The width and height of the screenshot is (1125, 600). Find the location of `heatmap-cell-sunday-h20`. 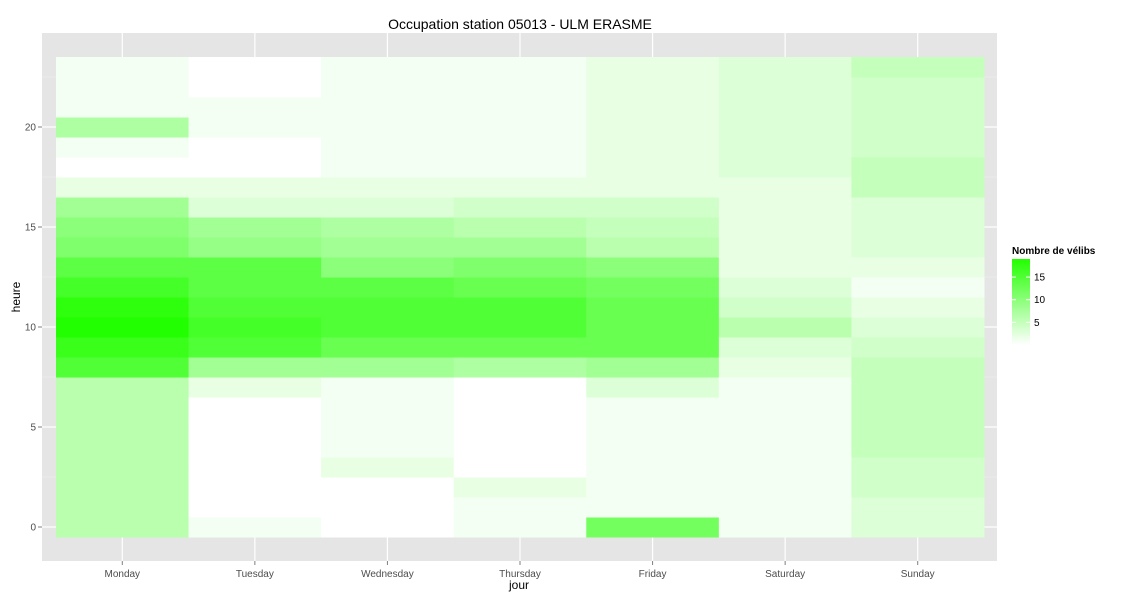

heatmap-cell-sunday-h20 is located at coordinates (918, 127).